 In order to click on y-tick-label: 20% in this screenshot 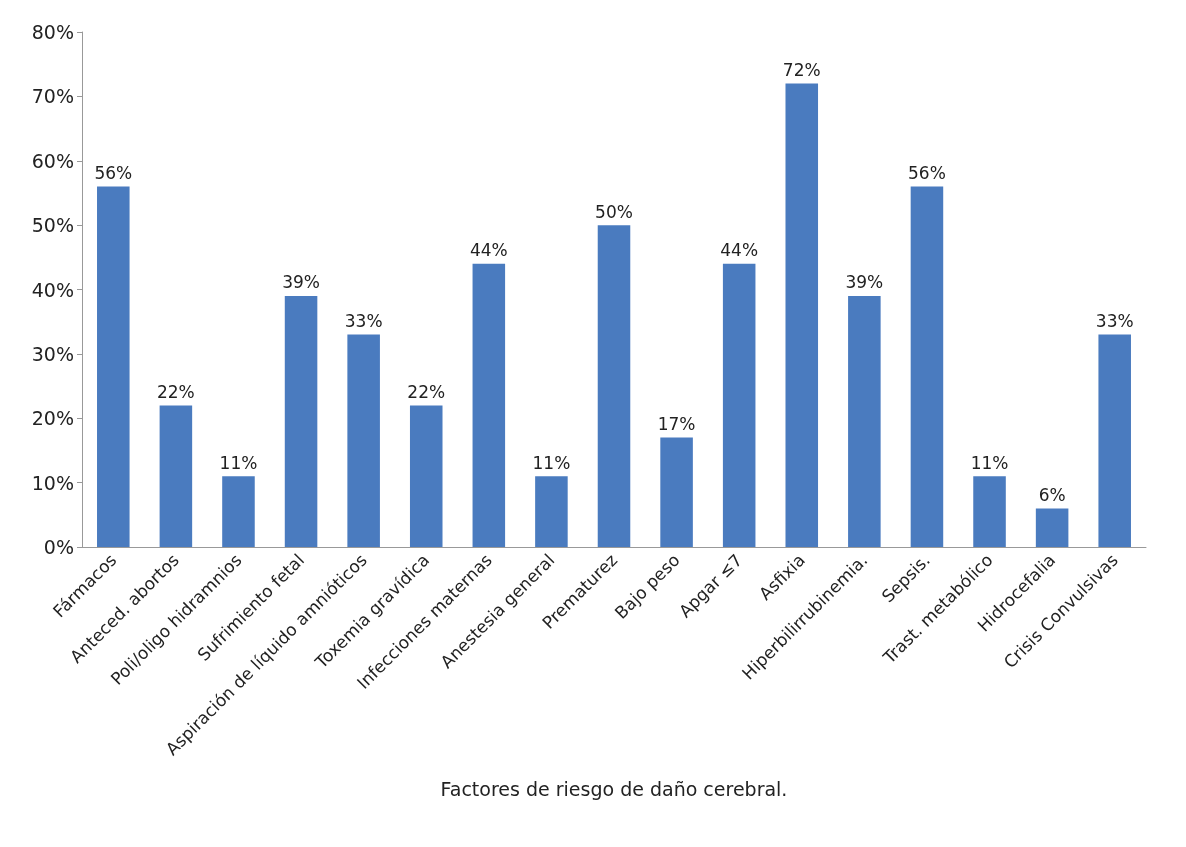, I will do `click(52, 418)`.